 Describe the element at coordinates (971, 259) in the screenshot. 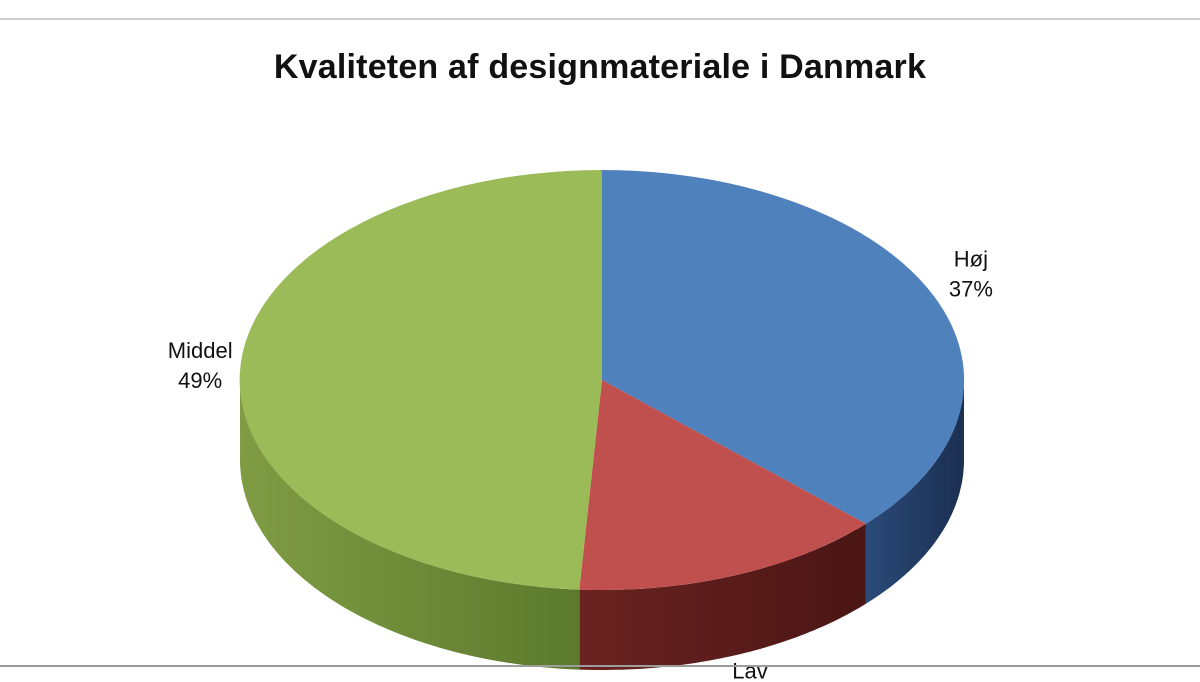

I see `slice-label-høj: Høj` at that location.